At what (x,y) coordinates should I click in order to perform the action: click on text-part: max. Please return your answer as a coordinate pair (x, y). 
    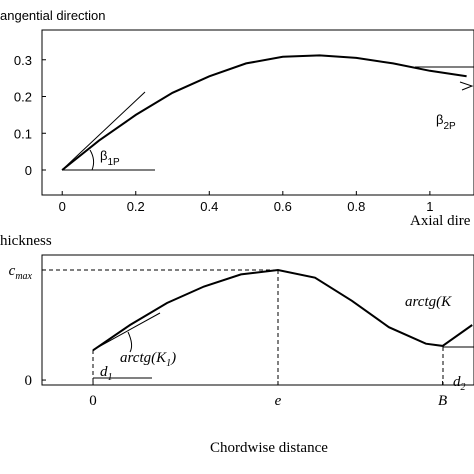
    Looking at the image, I should click on (23, 276).